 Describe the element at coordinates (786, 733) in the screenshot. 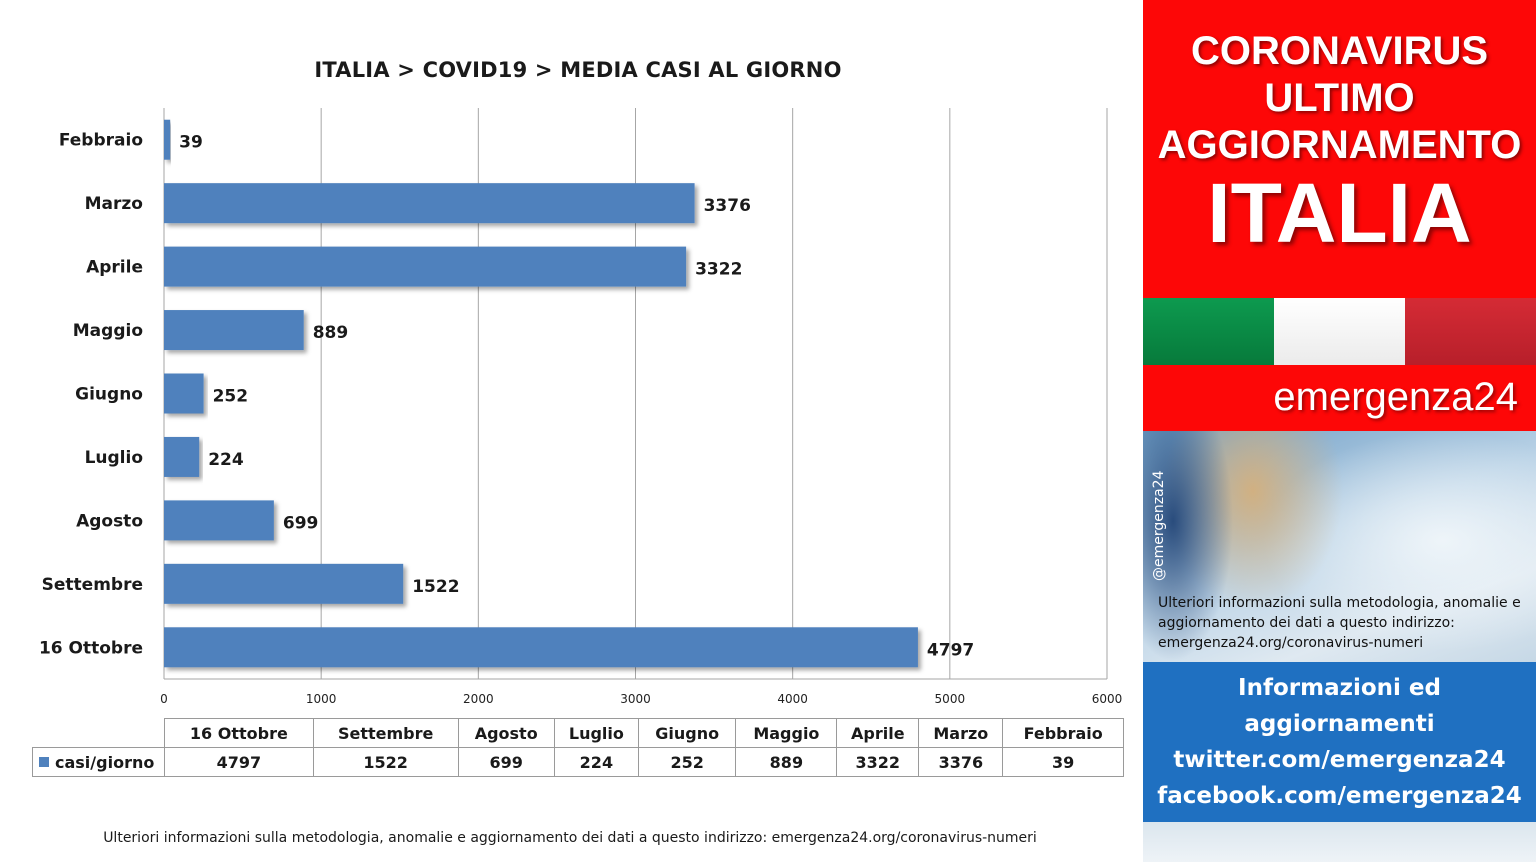

I see `data-table-header-cell: Maggio` at that location.